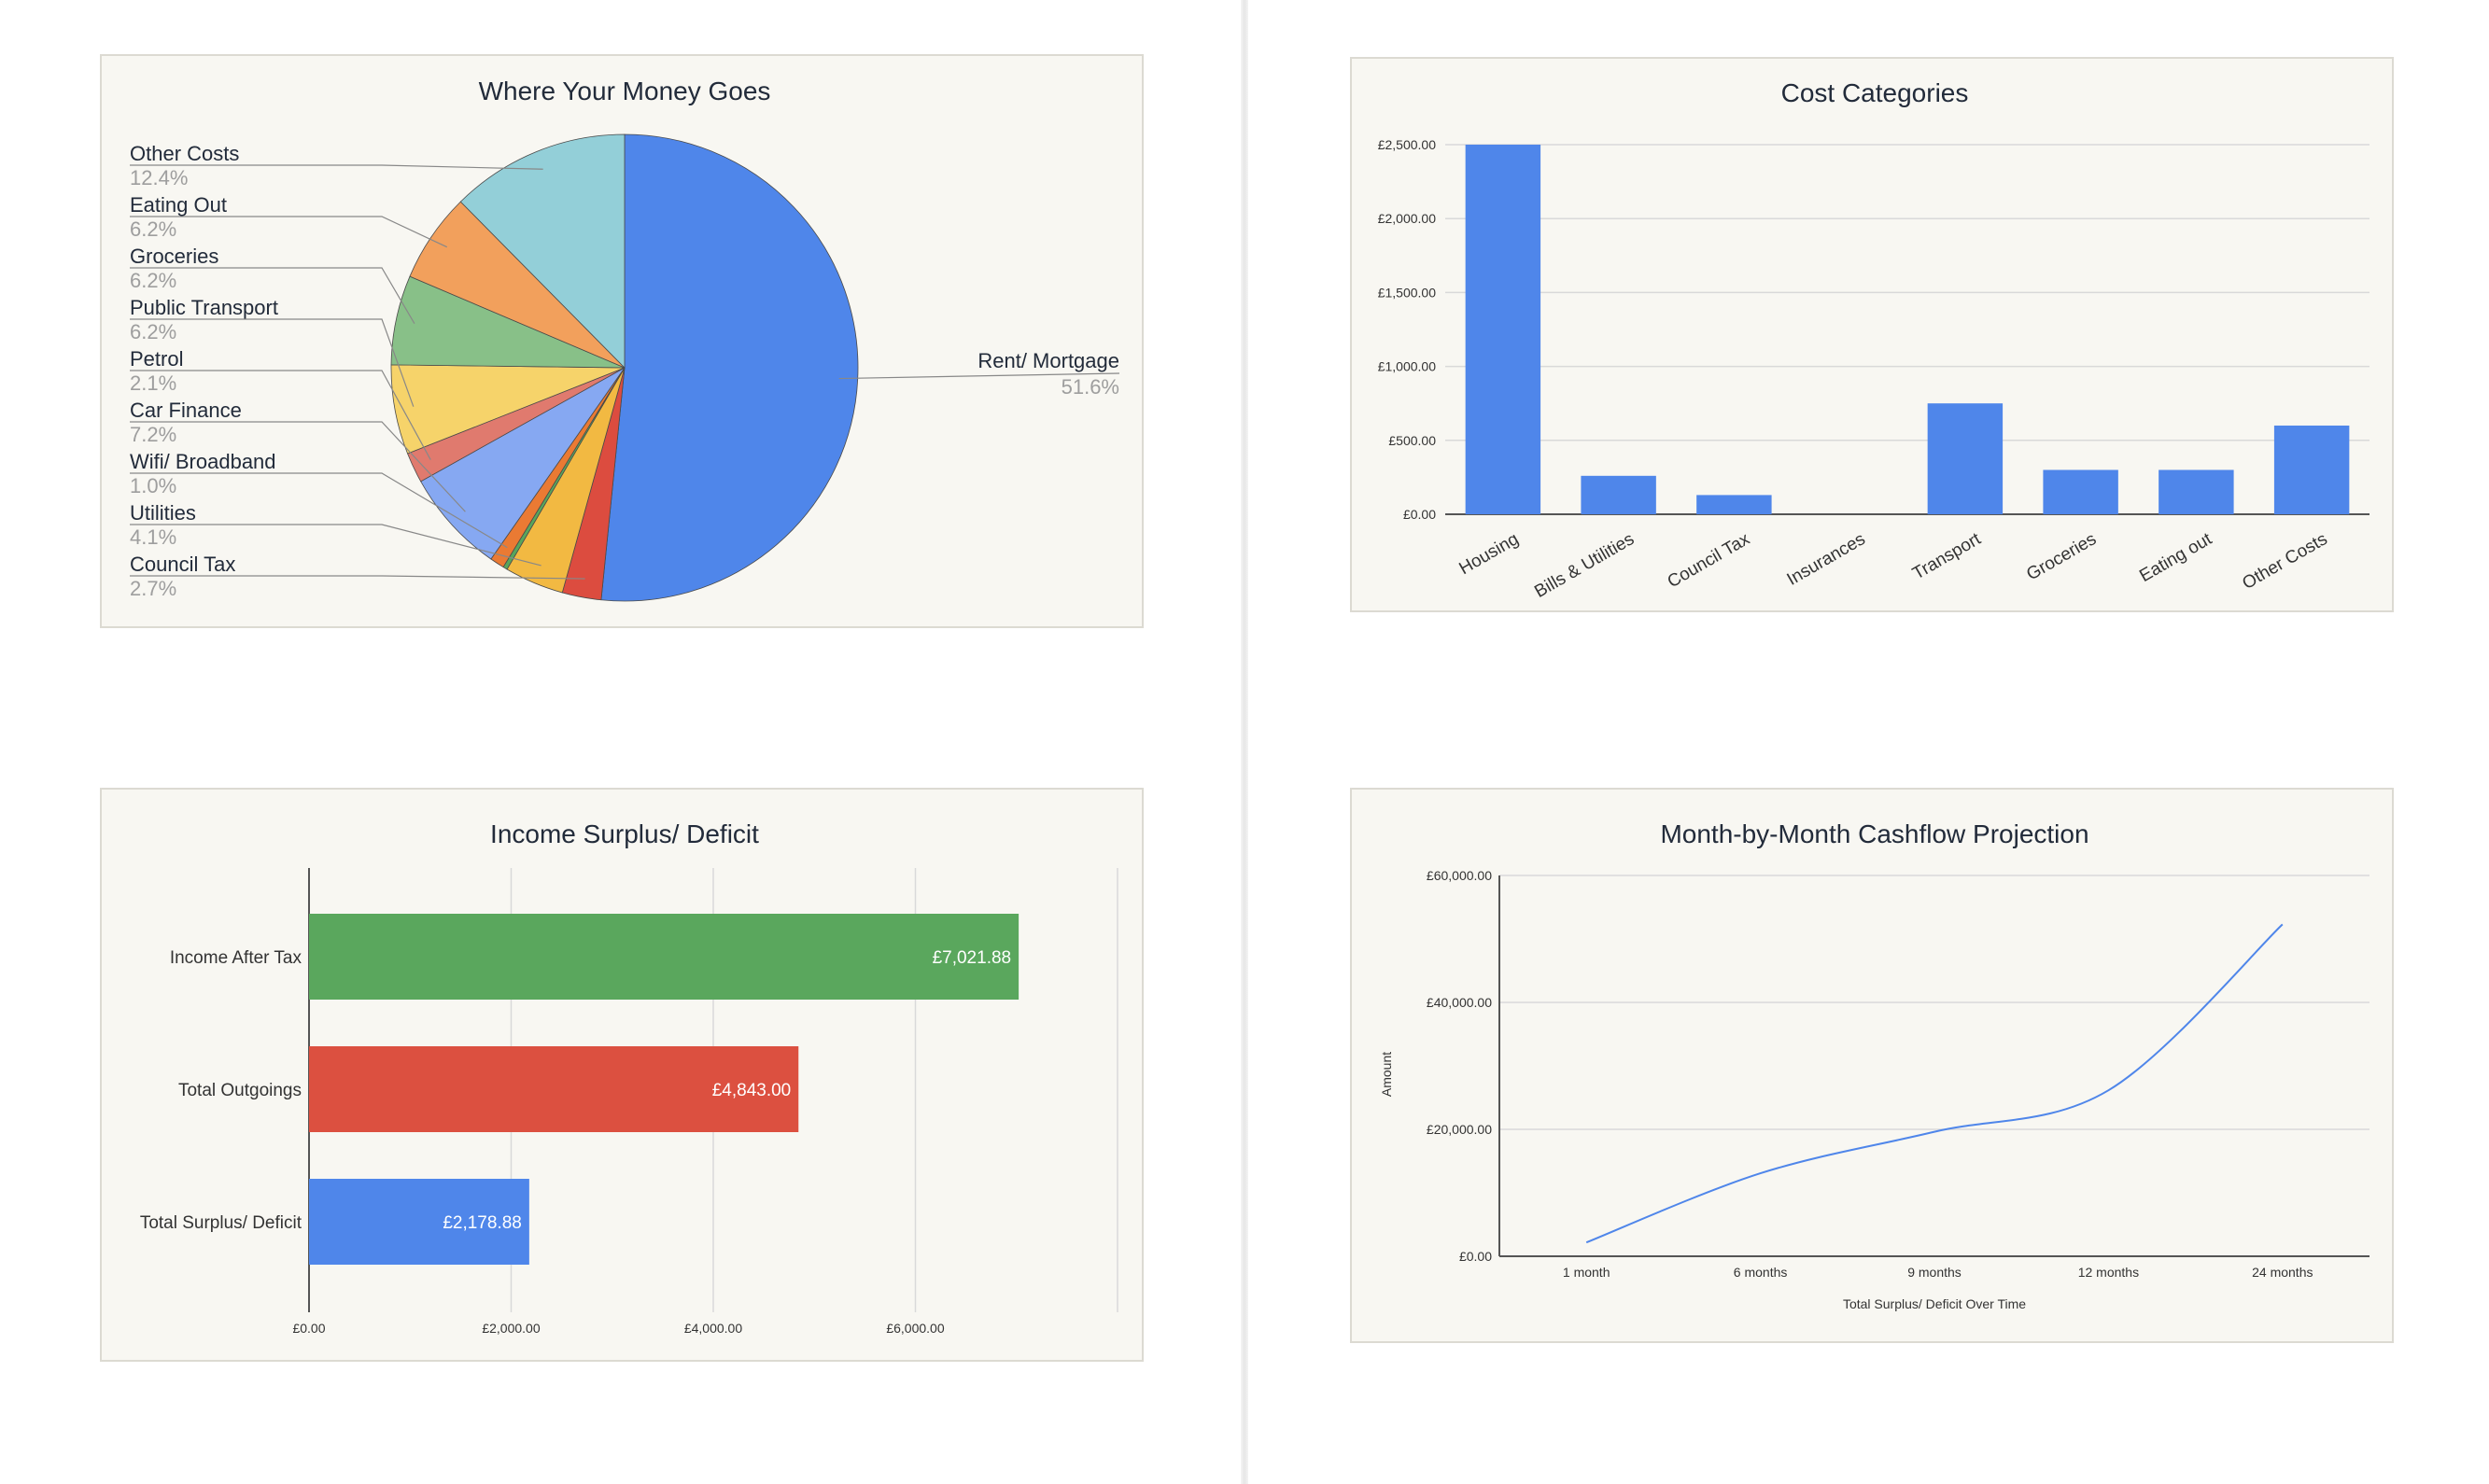 The width and height of the screenshot is (2489, 1484). I want to click on pie-slice-label: Rent/ Mortgage, so click(1048, 360).